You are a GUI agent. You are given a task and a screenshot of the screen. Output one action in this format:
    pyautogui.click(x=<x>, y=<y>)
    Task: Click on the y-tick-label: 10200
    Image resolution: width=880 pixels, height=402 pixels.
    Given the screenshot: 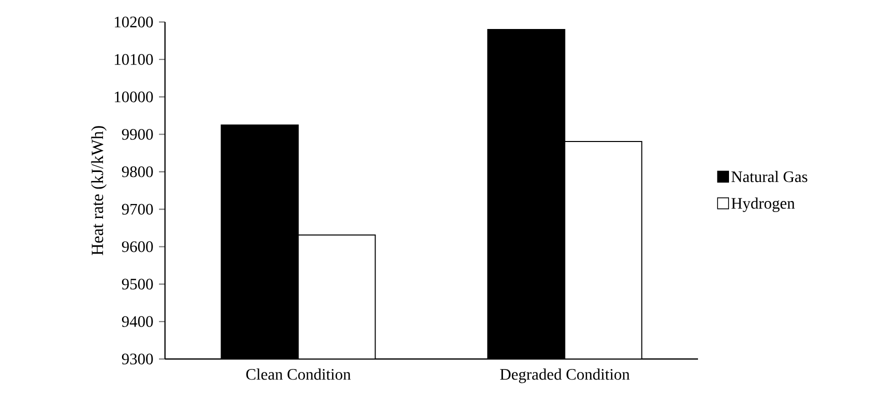 What is the action you would take?
    pyautogui.click(x=133, y=22)
    